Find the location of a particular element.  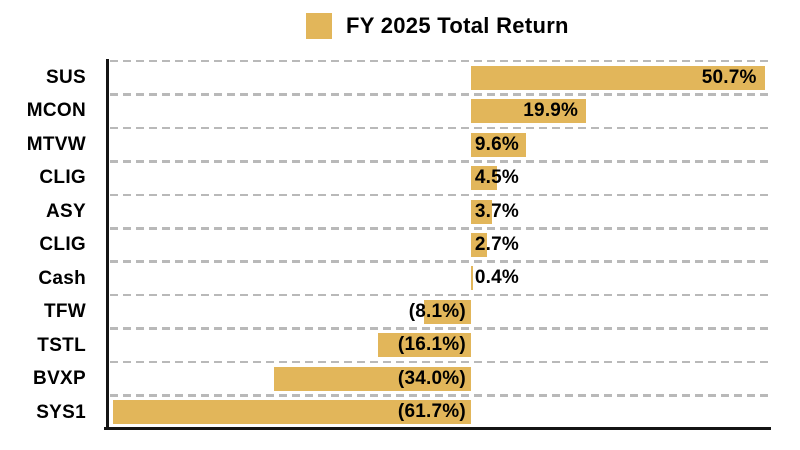

category-label: ASY is located at coordinates (66, 211).